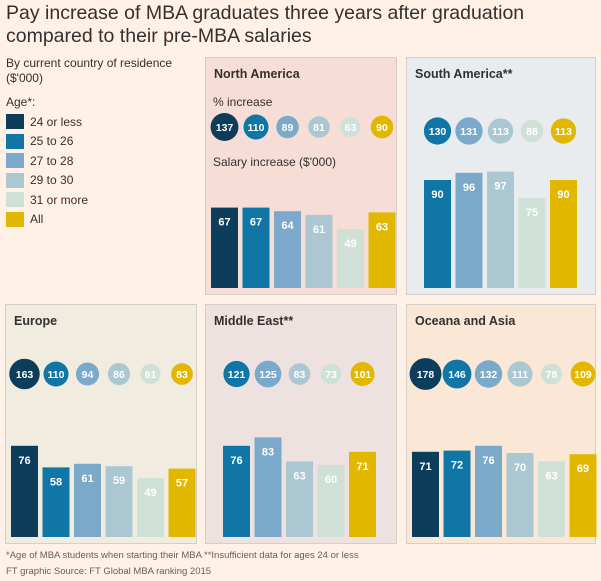 The image size is (601, 581). What do you see at coordinates (36, 321) in the screenshot?
I see `panel-title: Europe` at bounding box center [36, 321].